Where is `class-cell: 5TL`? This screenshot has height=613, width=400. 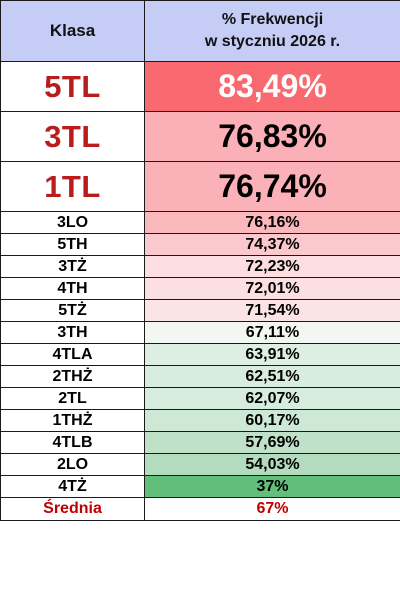 class-cell: 5TL is located at coordinates (72, 86).